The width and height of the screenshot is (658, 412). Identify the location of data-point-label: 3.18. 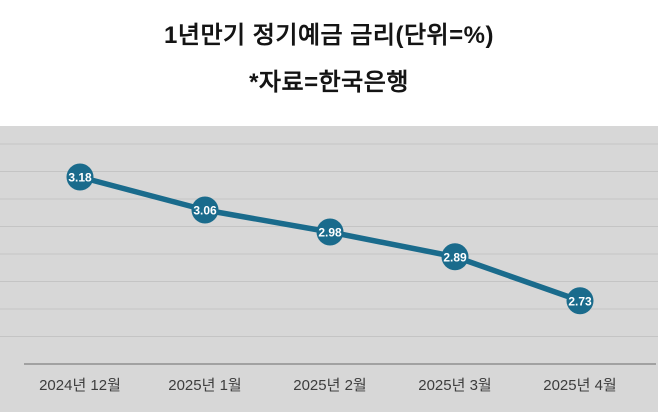
(80, 178).